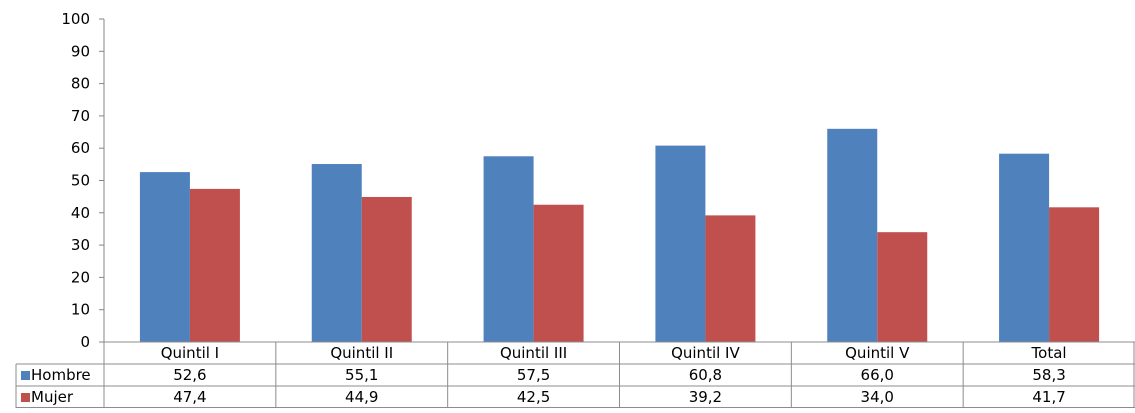  I want to click on data-label-hombre: 57,5, so click(533, 375).